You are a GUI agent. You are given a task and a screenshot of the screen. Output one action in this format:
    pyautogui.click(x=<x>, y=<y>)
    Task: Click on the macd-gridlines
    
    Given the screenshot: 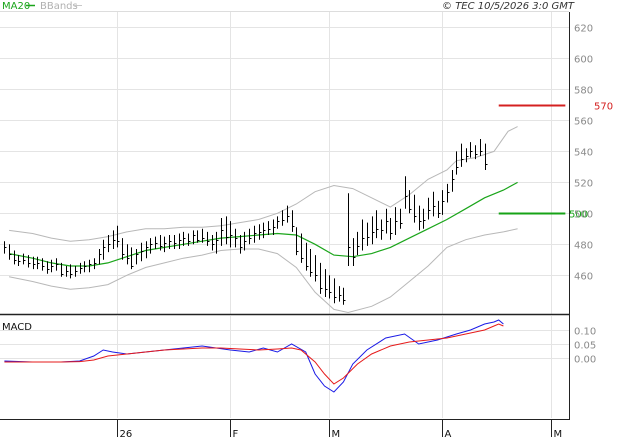 What is the action you would take?
    pyautogui.click(x=284, y=344)
    